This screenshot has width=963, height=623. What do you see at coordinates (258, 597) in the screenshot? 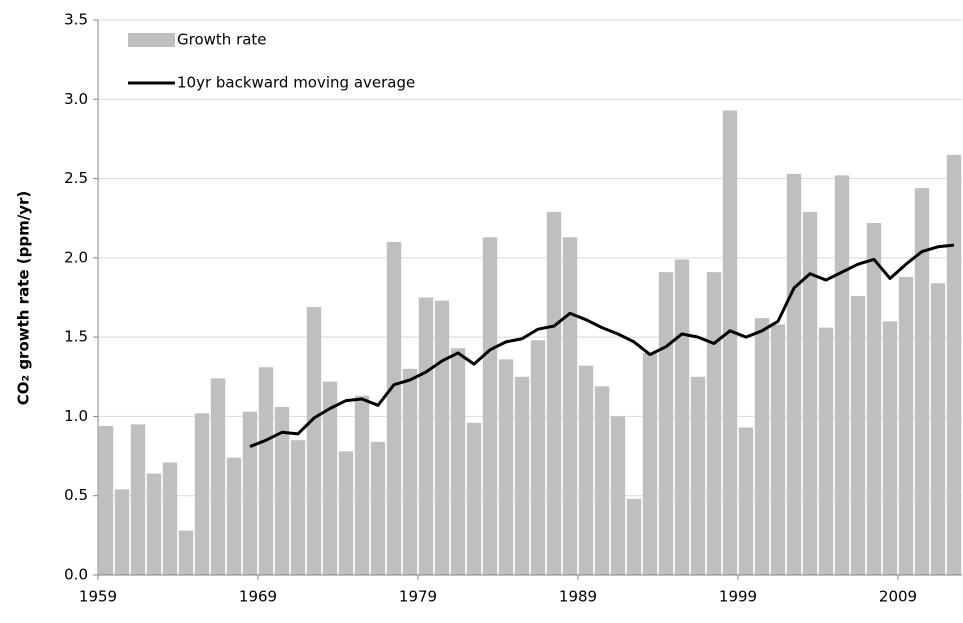
I see `x-tick-label: 1969` at bounding box center [258, 597].